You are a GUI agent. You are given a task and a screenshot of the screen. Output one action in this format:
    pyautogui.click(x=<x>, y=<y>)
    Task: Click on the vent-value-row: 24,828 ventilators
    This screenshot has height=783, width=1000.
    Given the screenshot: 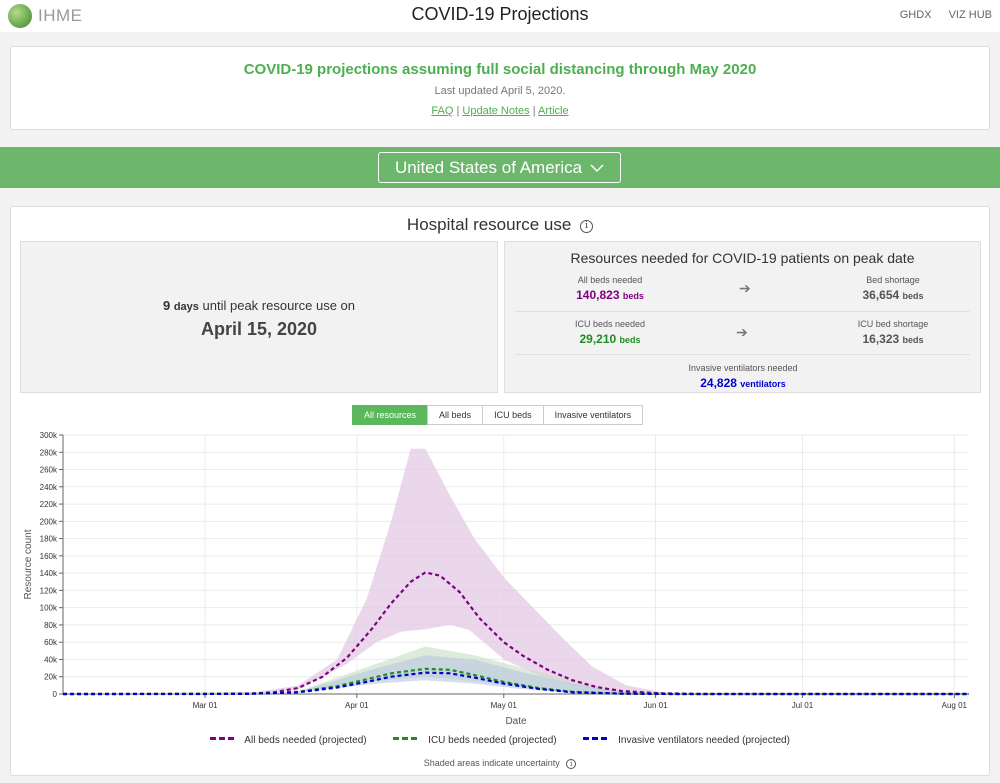 What is the action you would take?
    pyautogui.click(x=743, y=383)
    